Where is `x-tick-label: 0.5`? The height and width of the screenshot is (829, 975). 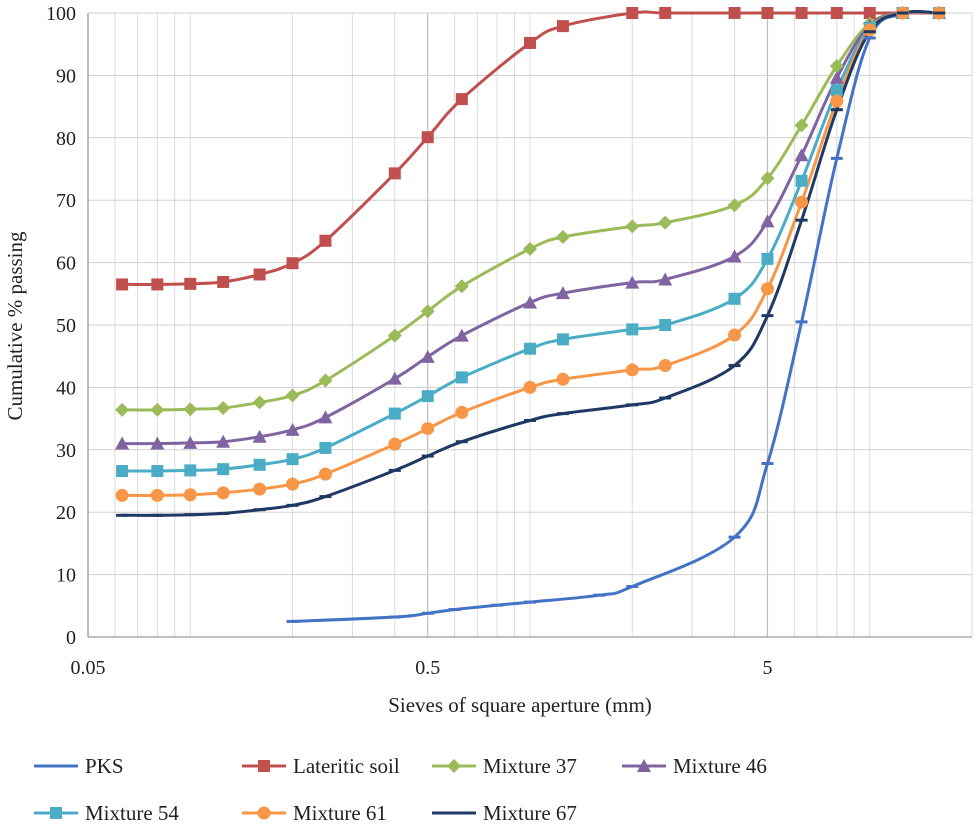 x-tick-label: 0.5 is located at coordinates (427, 668).